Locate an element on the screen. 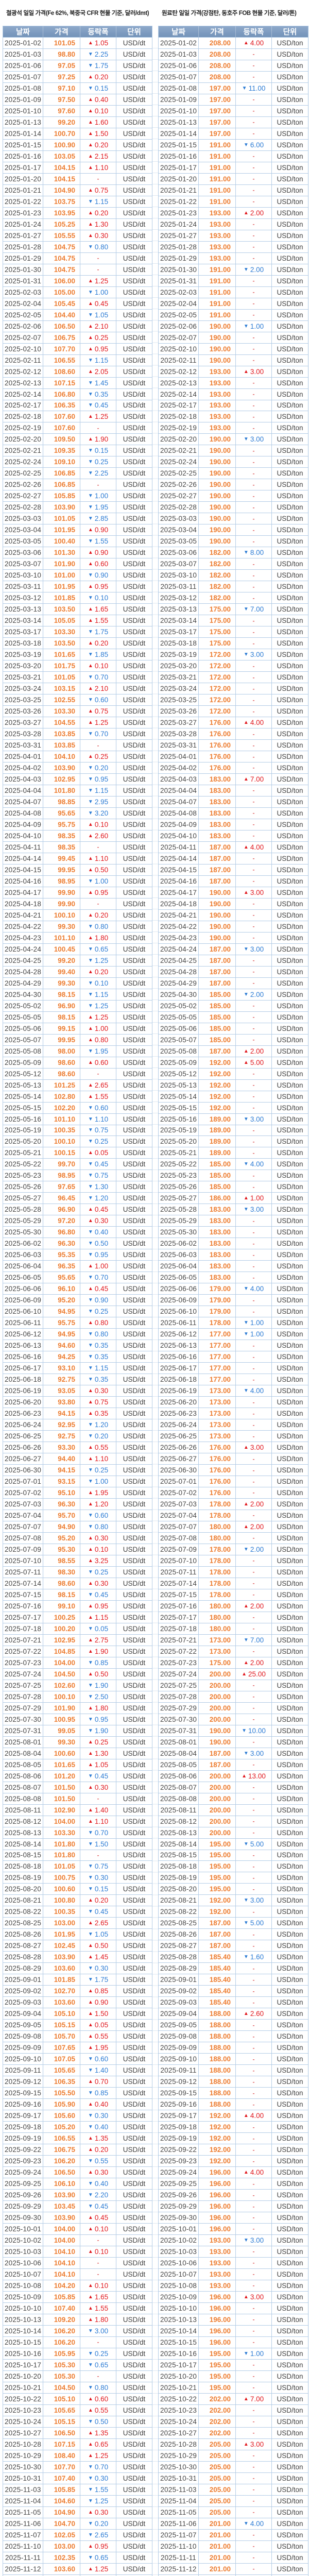  change-cell: ▼ 0.35 is located at coordinates (98, 394).